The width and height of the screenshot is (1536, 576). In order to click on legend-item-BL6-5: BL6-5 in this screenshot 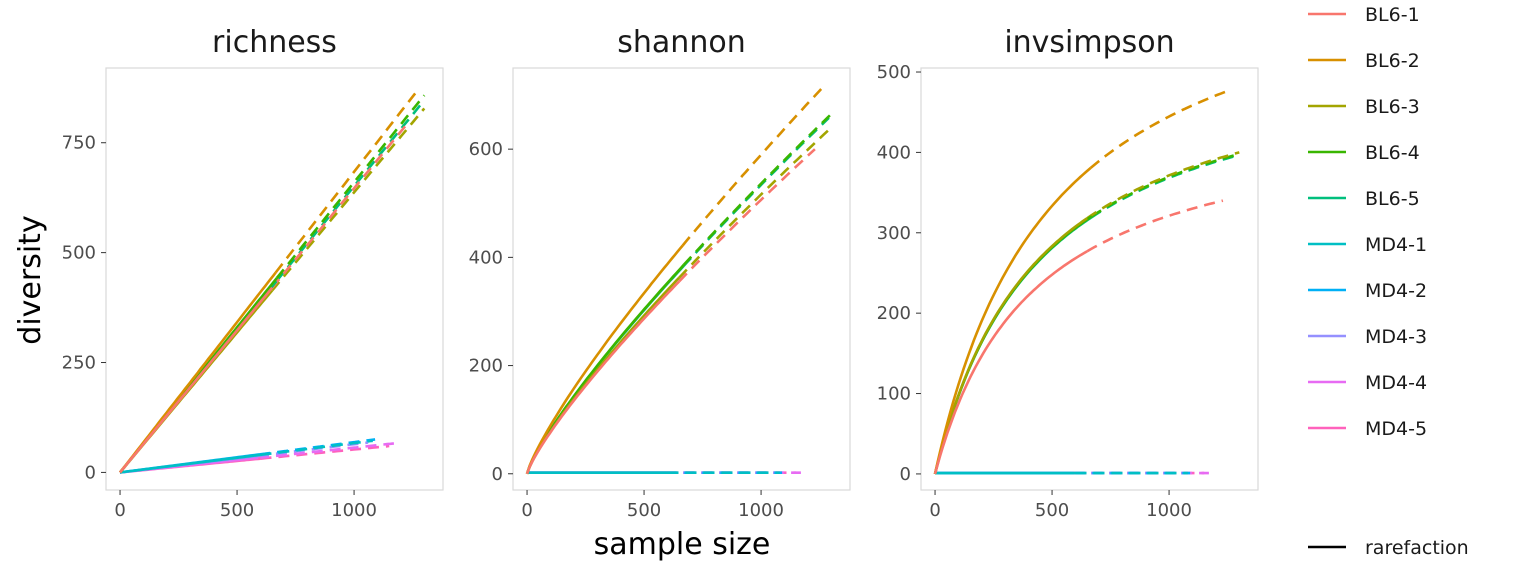, I will do `click(1364, 199)`.